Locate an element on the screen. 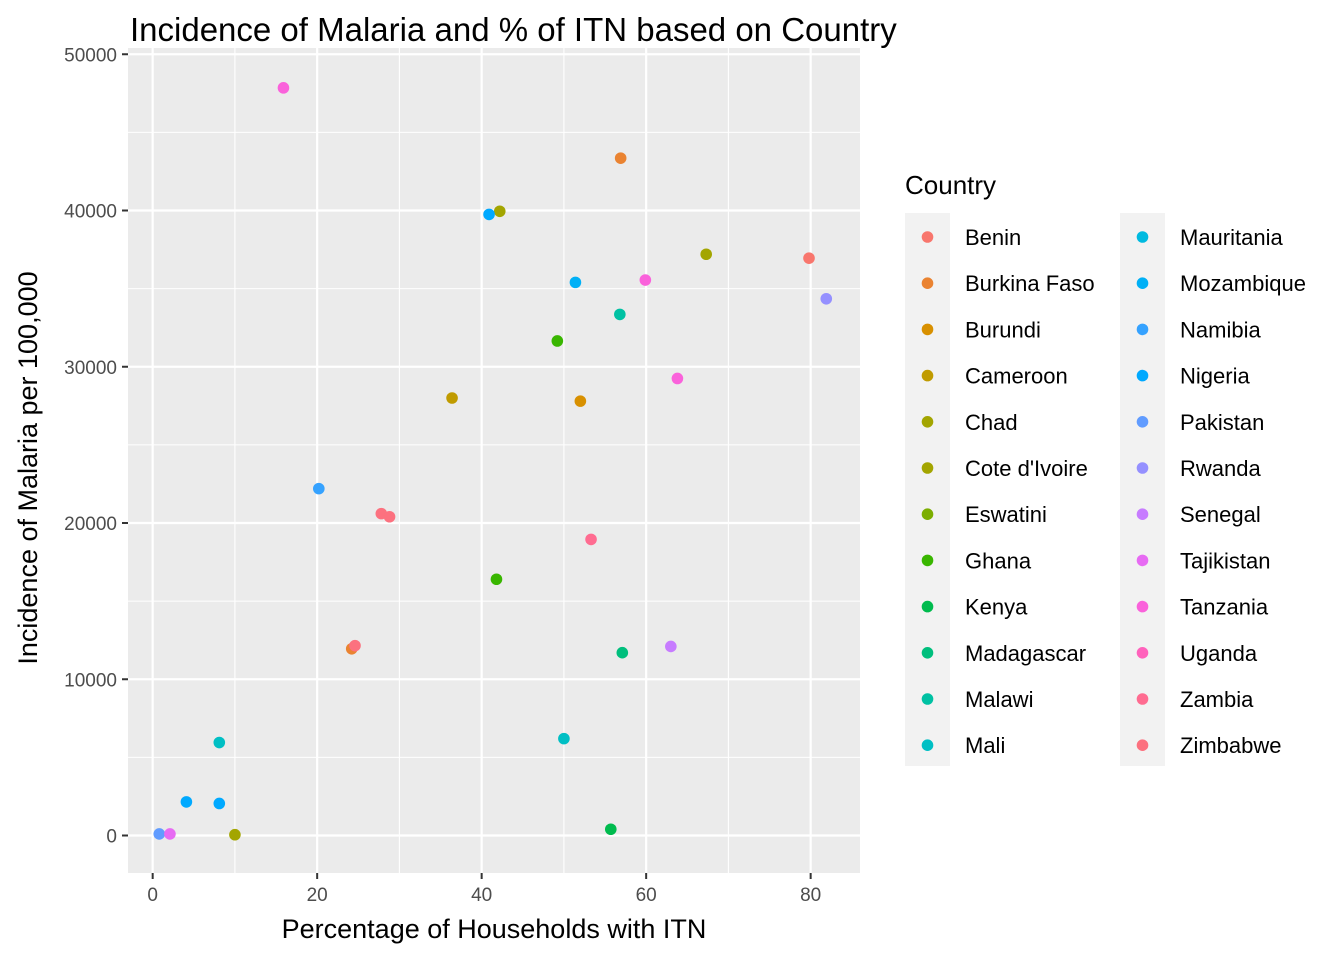 The height and width of the screenshot is (960, 1344). x-tick-label: 60 is located at coordinates (646, 895).